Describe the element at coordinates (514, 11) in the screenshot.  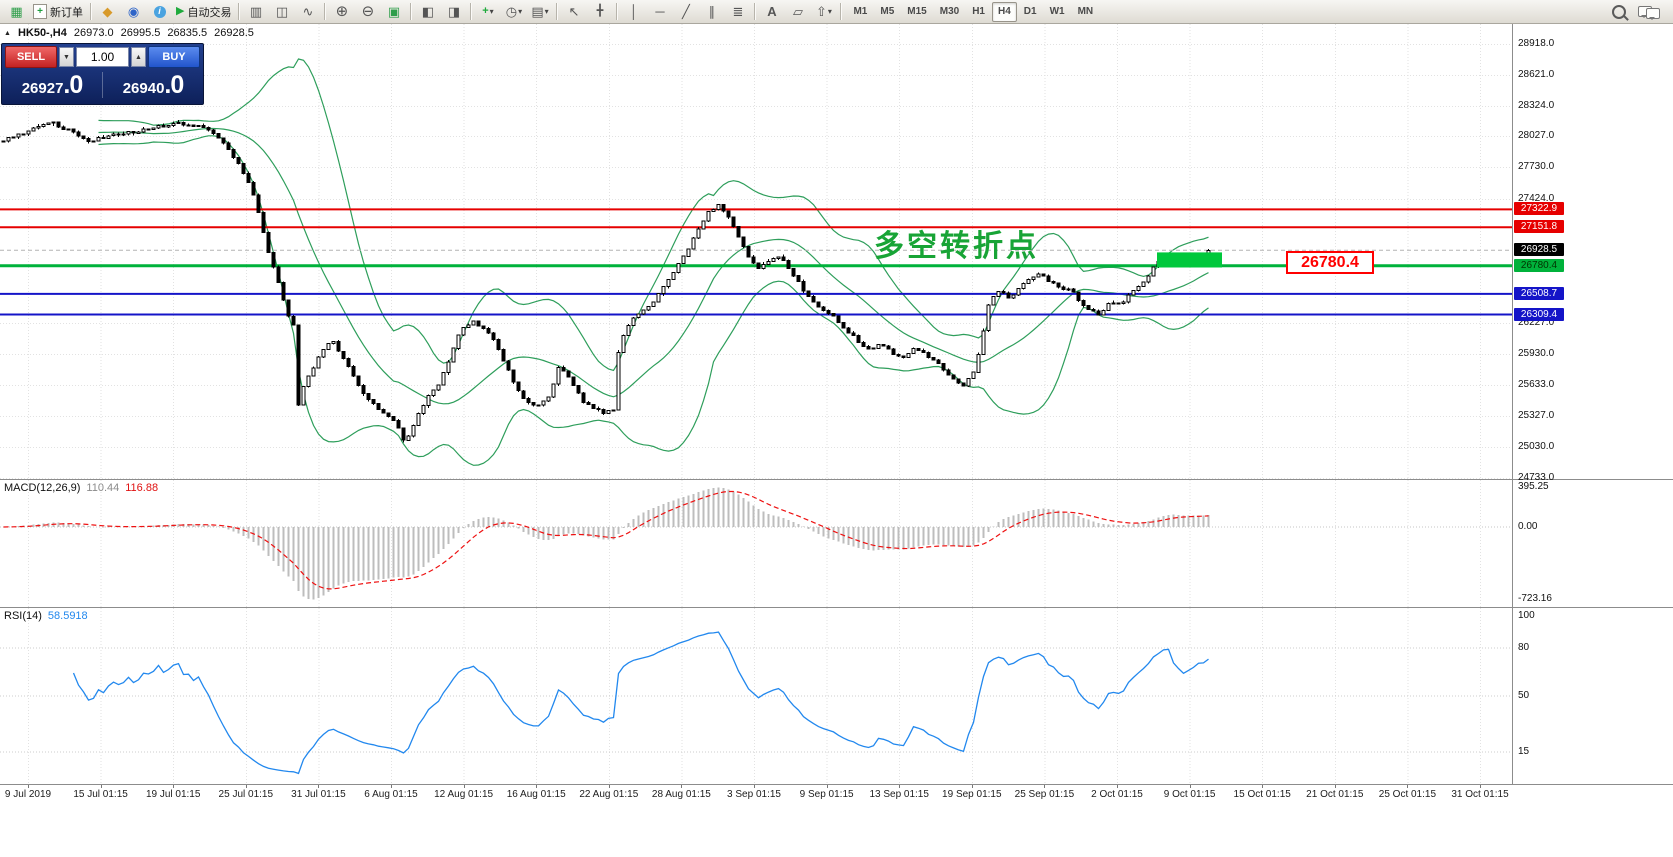
I see `periods-button: ◷ ▾` at that location.